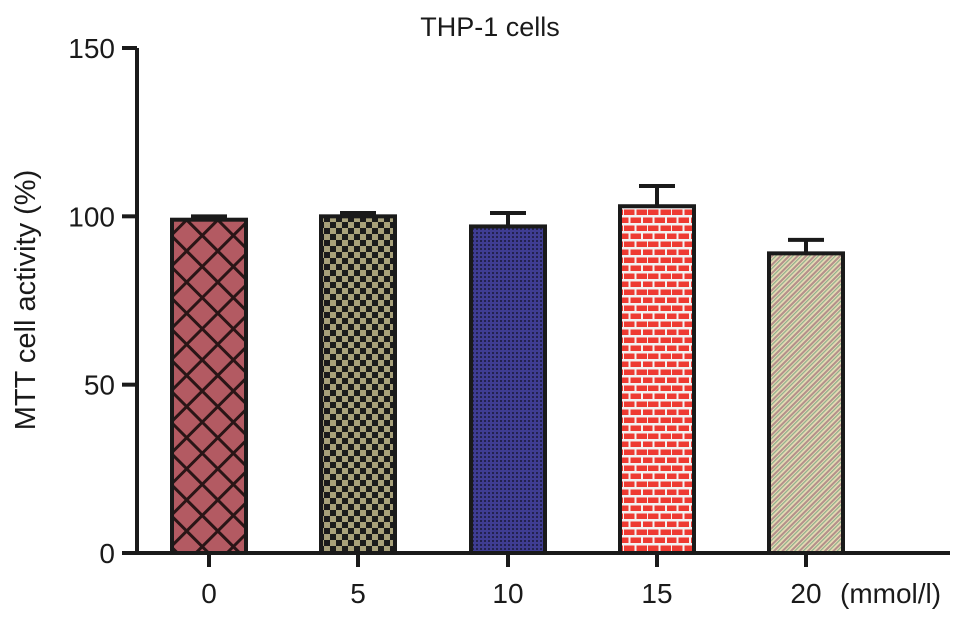  Describe the element at coordinates (656, 593) in the screenshot. I see `x-tick-label: 15` at that location.